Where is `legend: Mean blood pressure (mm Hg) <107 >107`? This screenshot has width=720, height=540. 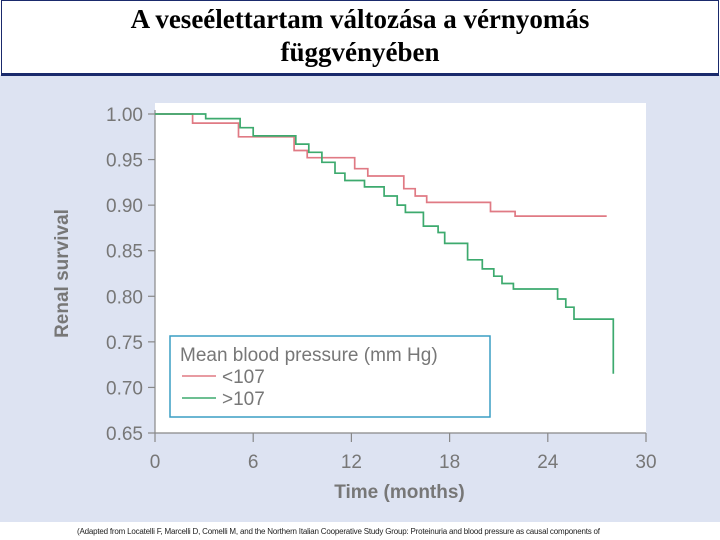
legend: Mean blood pressure (mm Hg) <107 >107 is located at coordinates (330, 376).